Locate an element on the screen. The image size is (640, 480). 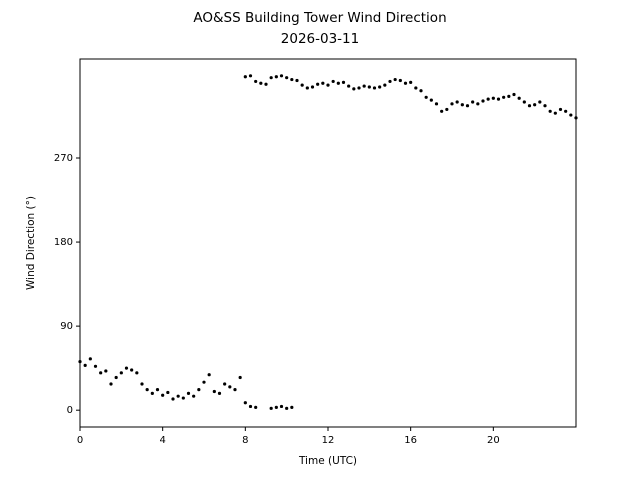
x-tick-label: 0 is located at coordinates (80, 440).